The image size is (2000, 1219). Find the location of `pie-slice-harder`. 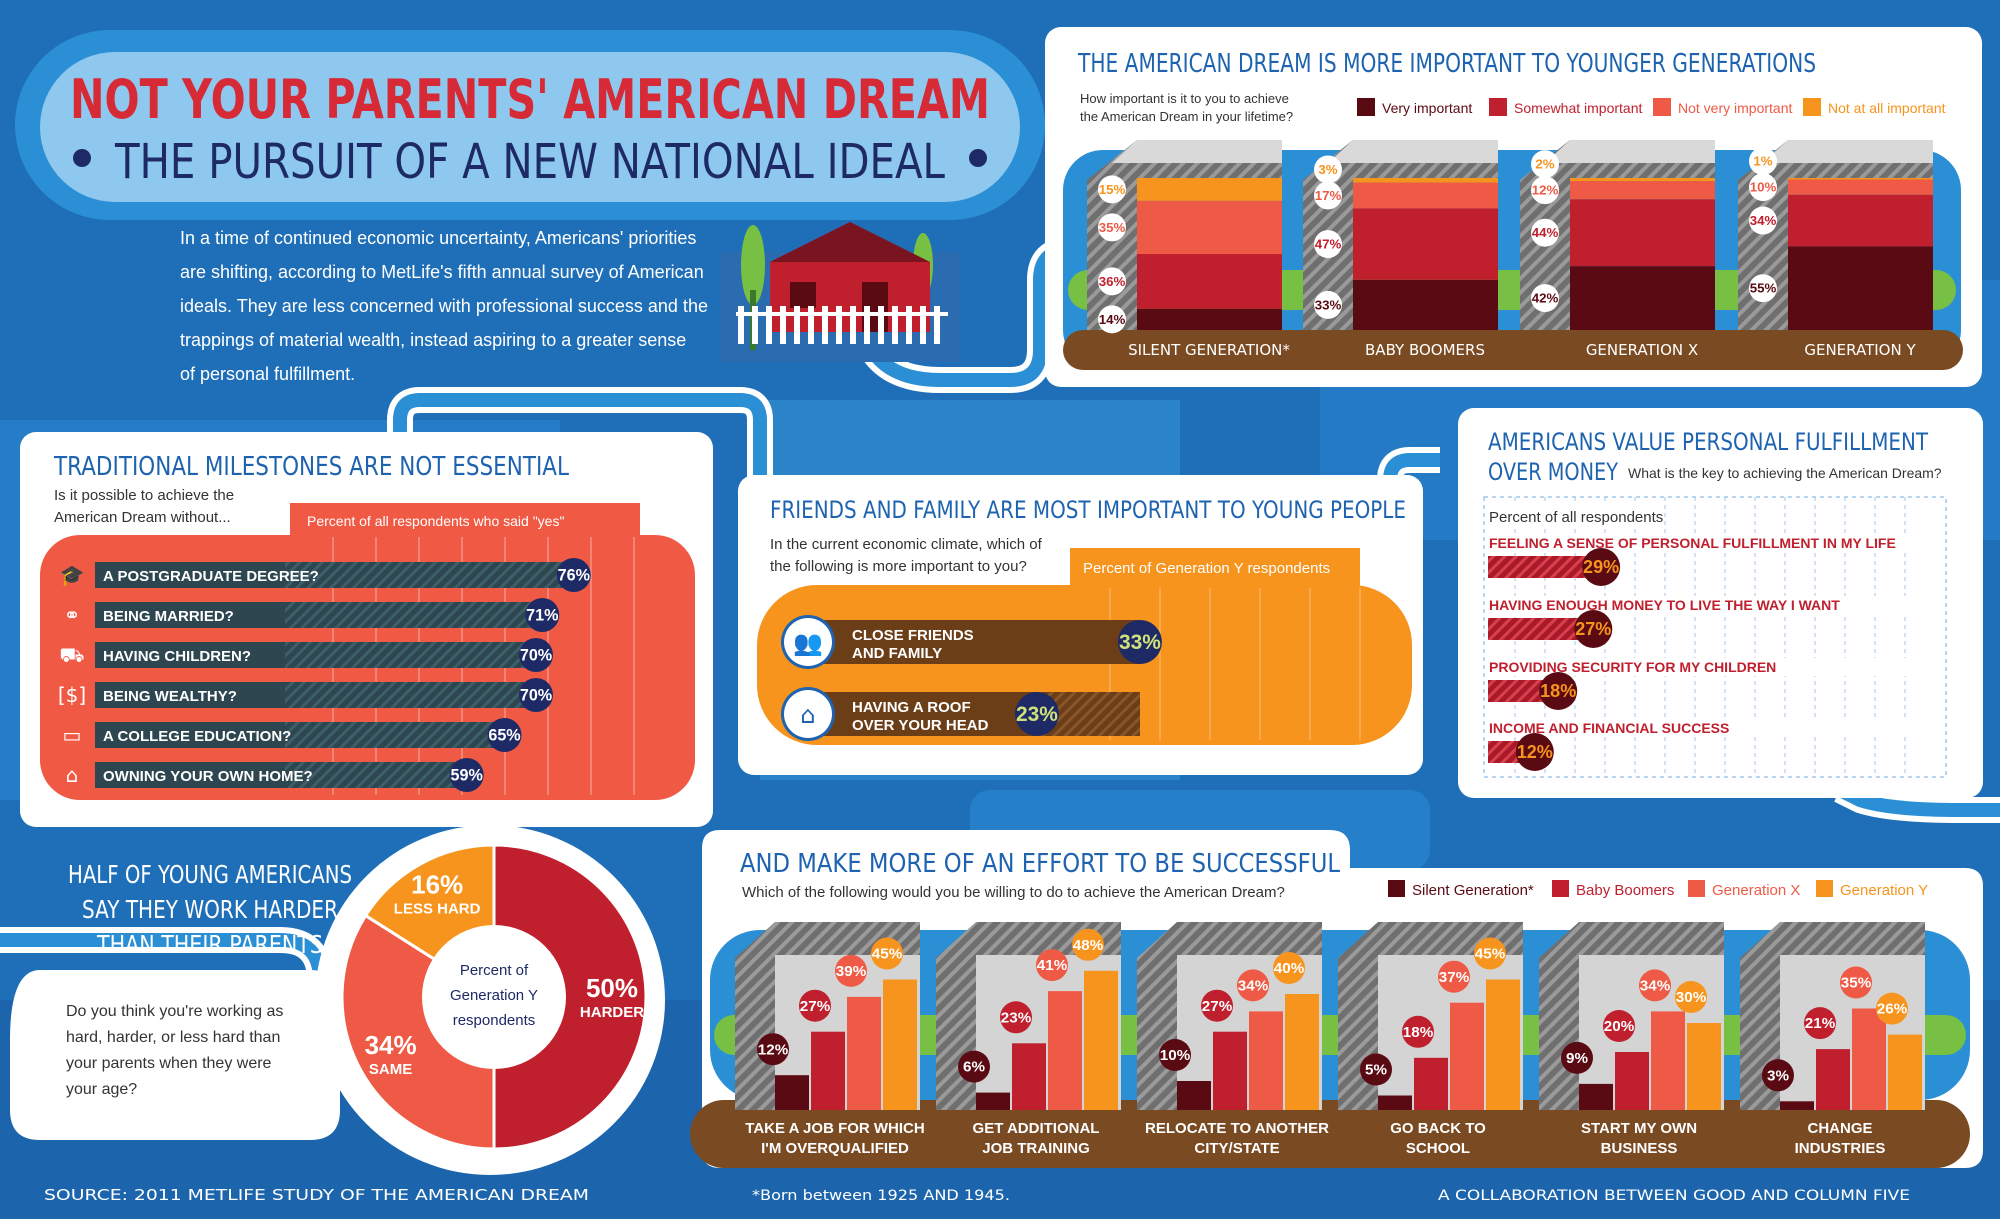

pie-slice-harder is located at coordinates (570, 997).